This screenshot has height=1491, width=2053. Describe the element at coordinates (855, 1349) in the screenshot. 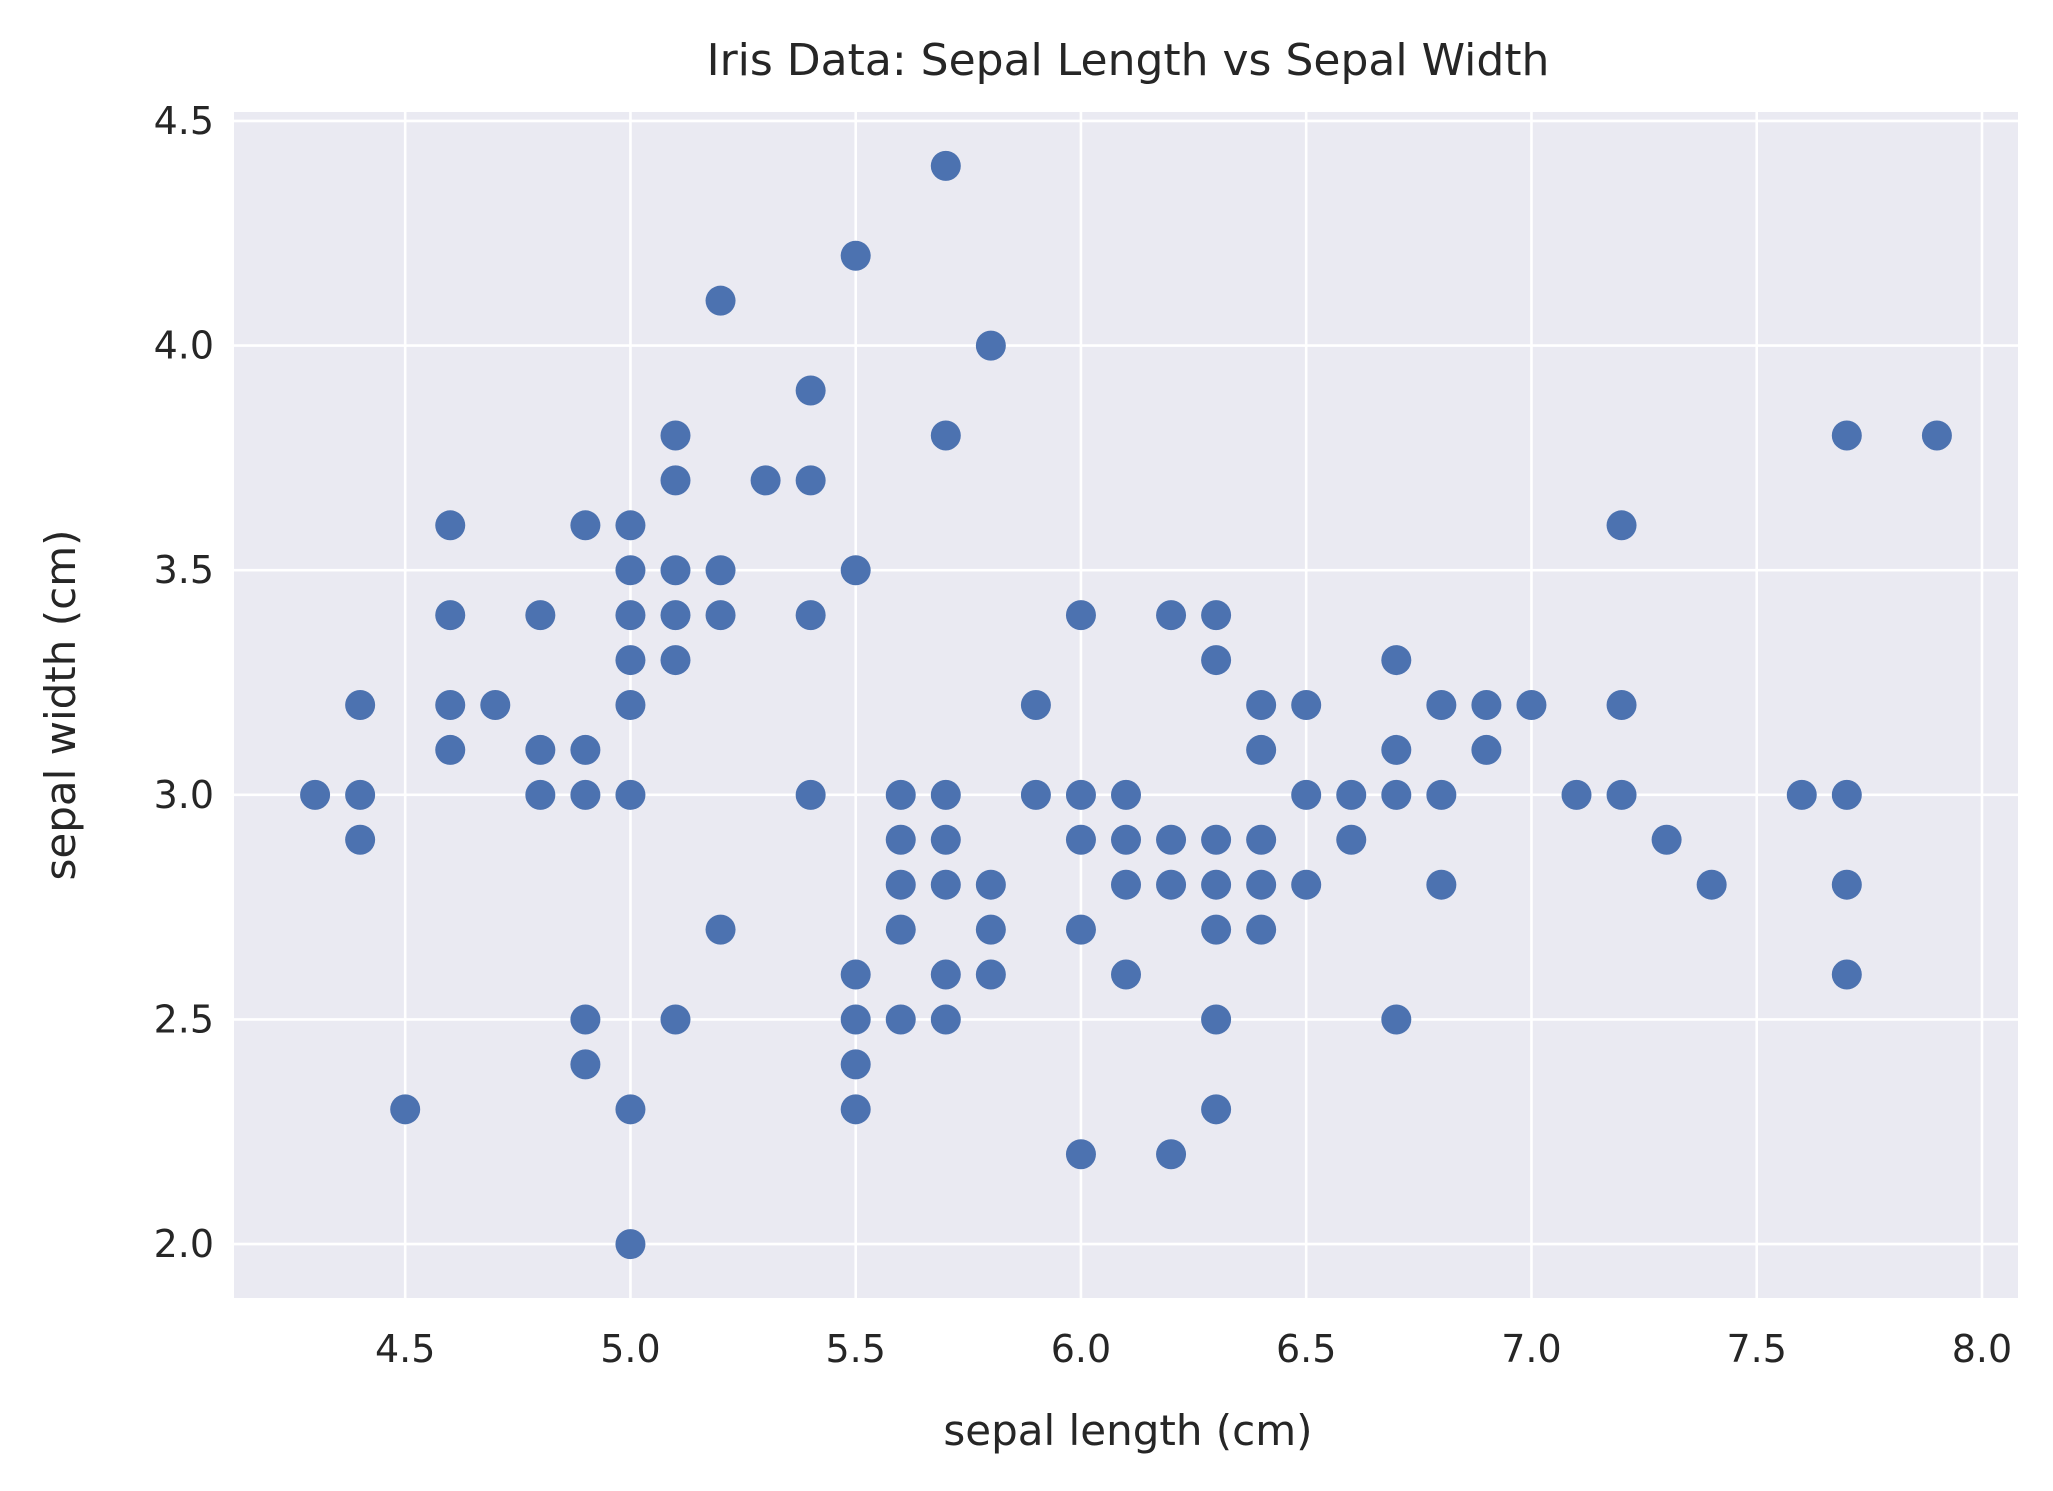

I see `x-tick-label: 5.5` at that location.